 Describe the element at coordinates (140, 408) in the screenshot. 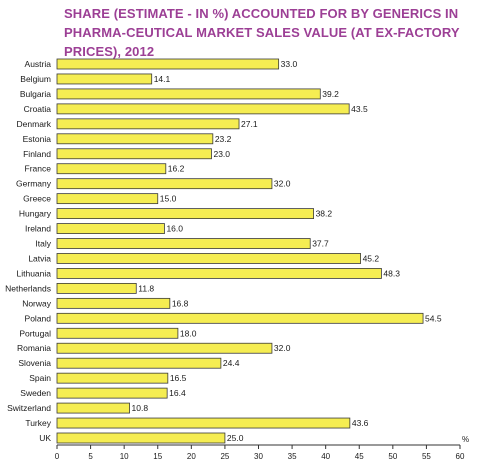

I see `value-label-switzerland: 10.8` at that location.